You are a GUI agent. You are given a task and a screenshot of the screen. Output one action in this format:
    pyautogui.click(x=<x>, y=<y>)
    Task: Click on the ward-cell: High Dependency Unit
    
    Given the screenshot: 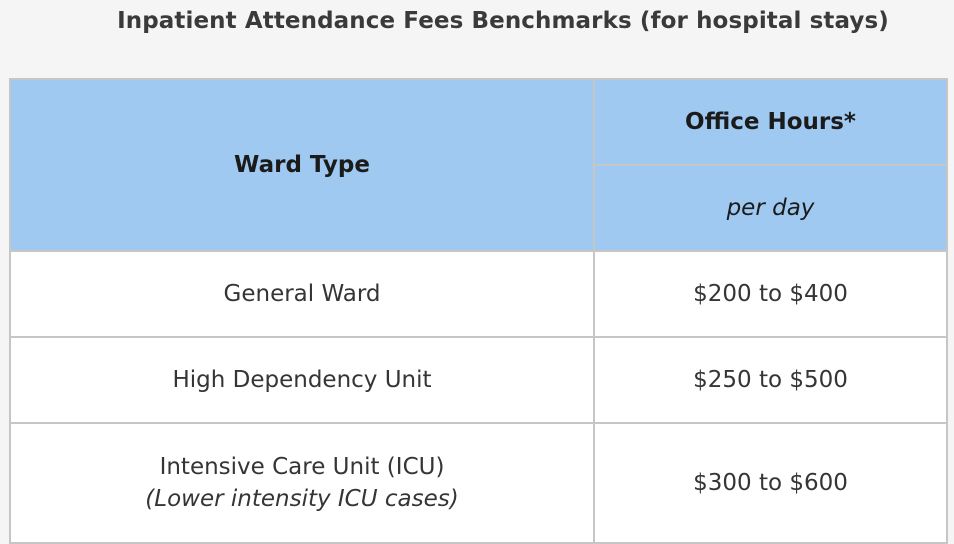 What is the action you would take?
    pyautogui.click(x=302, y=380)
    